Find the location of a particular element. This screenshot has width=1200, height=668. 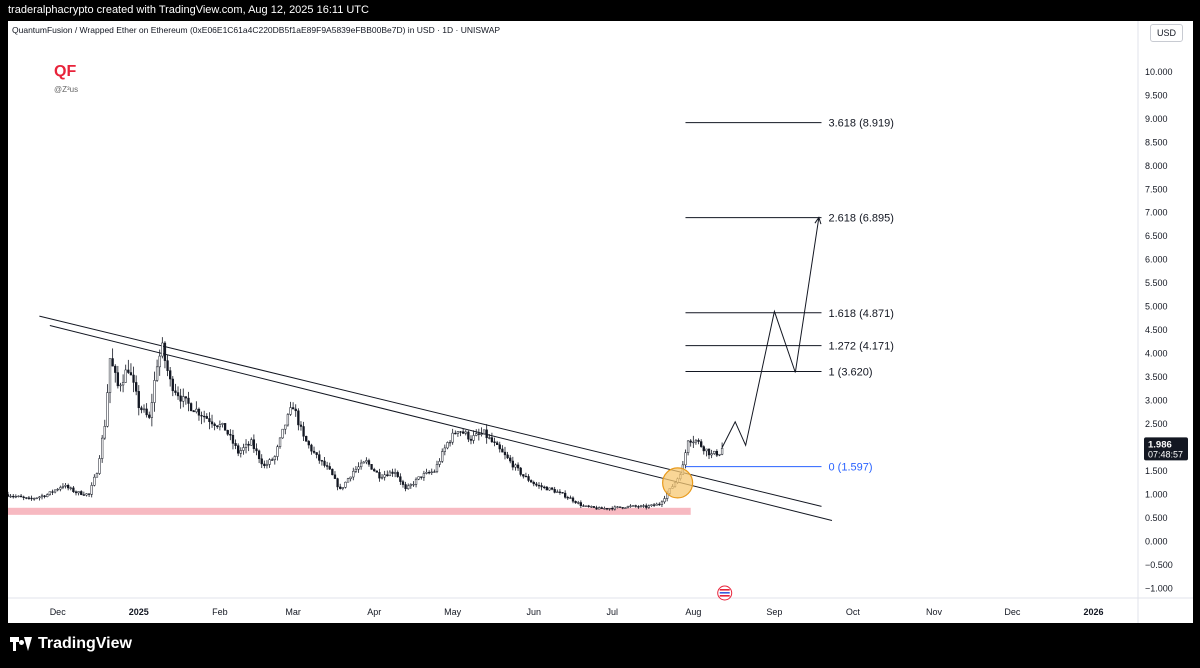

y-tick-label: 0.500 is located at coordinates (1156, 518).